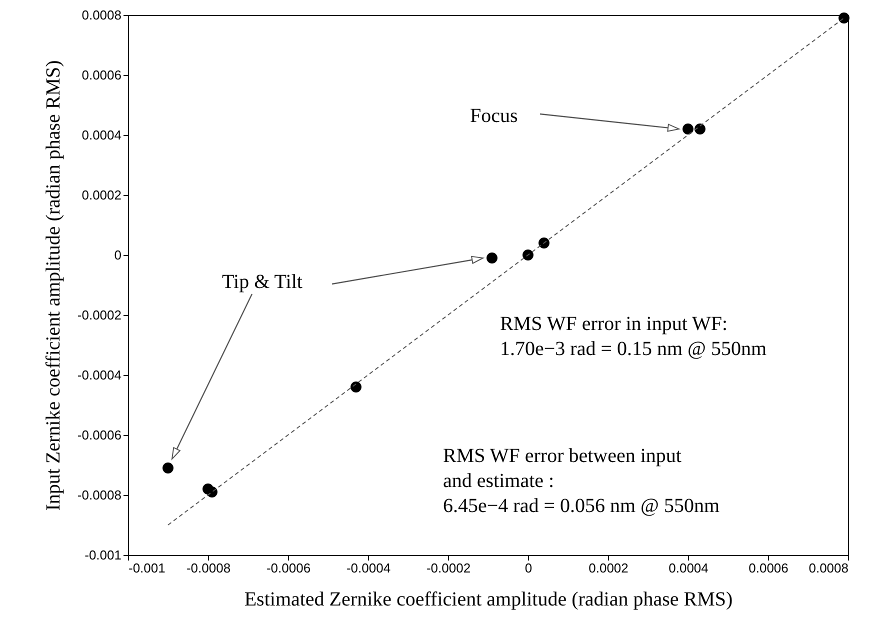 The image size is (893, 625). Describe the element at coordinates (688, 568) in the screenshot. I see `x-tick-label: 0.0004` at that location.